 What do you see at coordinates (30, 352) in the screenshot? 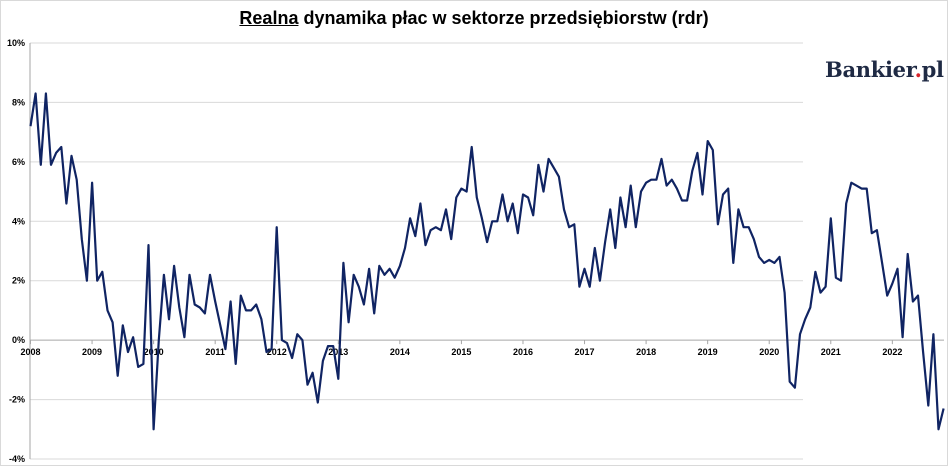
I see `x-tick-label: 2008` at bounding box center [30, 352].